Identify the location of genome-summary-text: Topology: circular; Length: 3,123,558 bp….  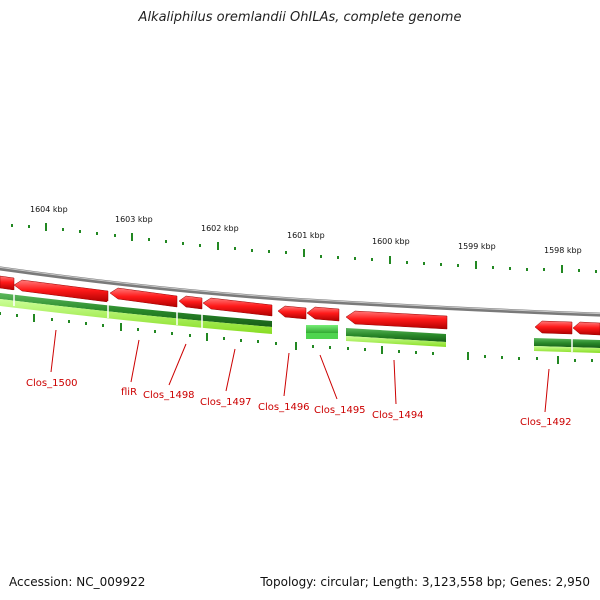
(425, 582).